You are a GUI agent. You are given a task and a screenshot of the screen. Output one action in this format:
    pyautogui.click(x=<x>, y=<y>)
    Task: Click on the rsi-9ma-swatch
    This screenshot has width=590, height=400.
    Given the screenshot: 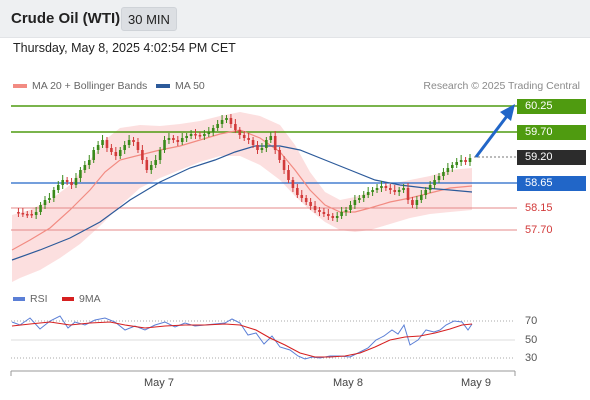 What is the action you would take?
    pyautogui.click(x=68, y=299)
    